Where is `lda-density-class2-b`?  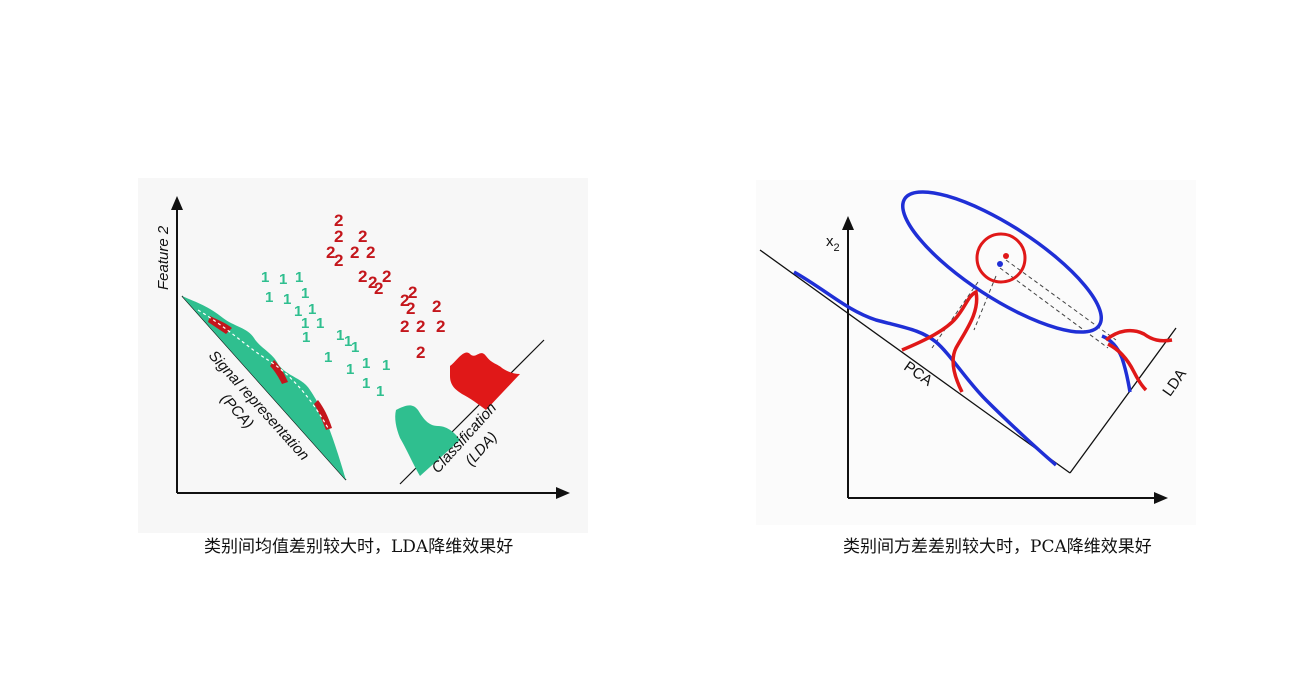
lda-density-class2-b is located at coordinates (1127, 367).